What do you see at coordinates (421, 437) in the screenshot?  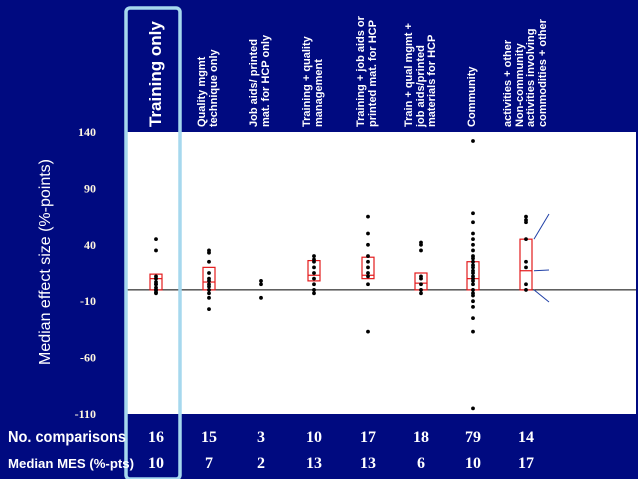 I see `row-value: 18` at bounding box center [421, 437].